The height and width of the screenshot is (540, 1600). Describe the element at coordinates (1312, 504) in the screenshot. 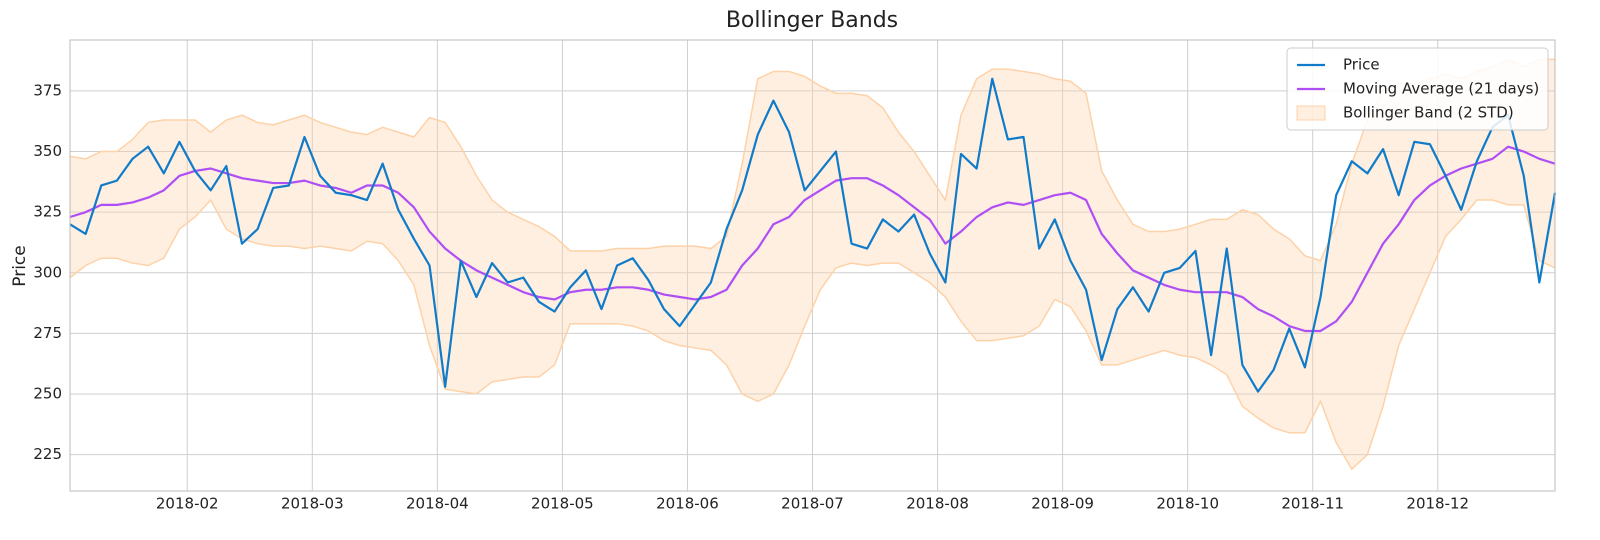

I see `x-tick-label: 2018-11` at that location.